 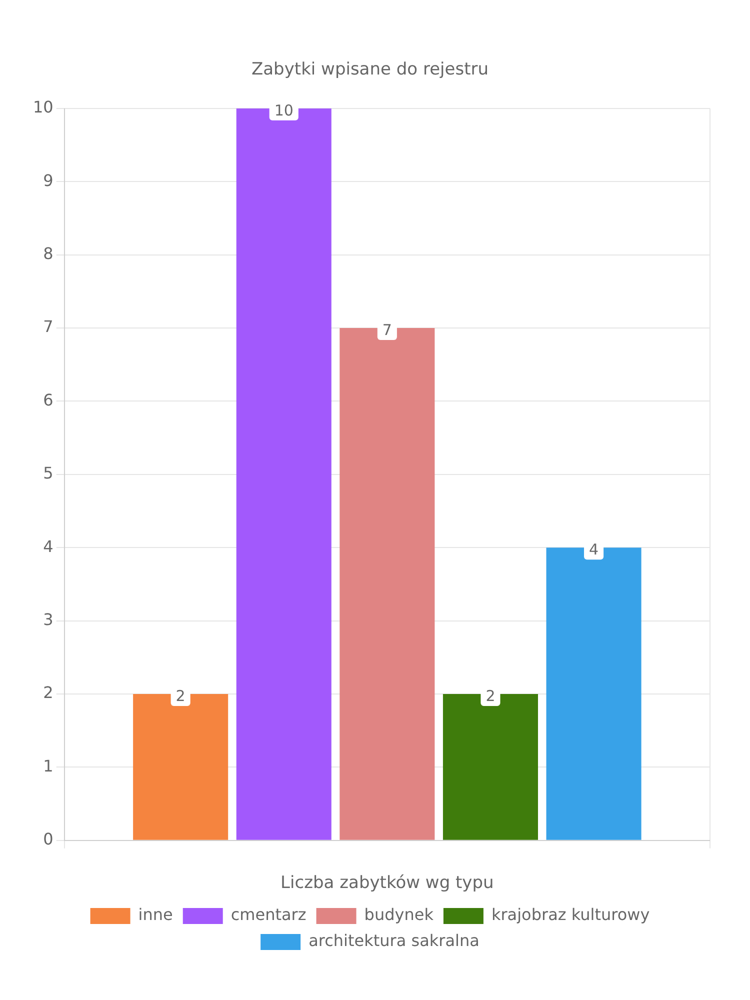 I want to click on data-label: 10, so click(x=284, y=110).